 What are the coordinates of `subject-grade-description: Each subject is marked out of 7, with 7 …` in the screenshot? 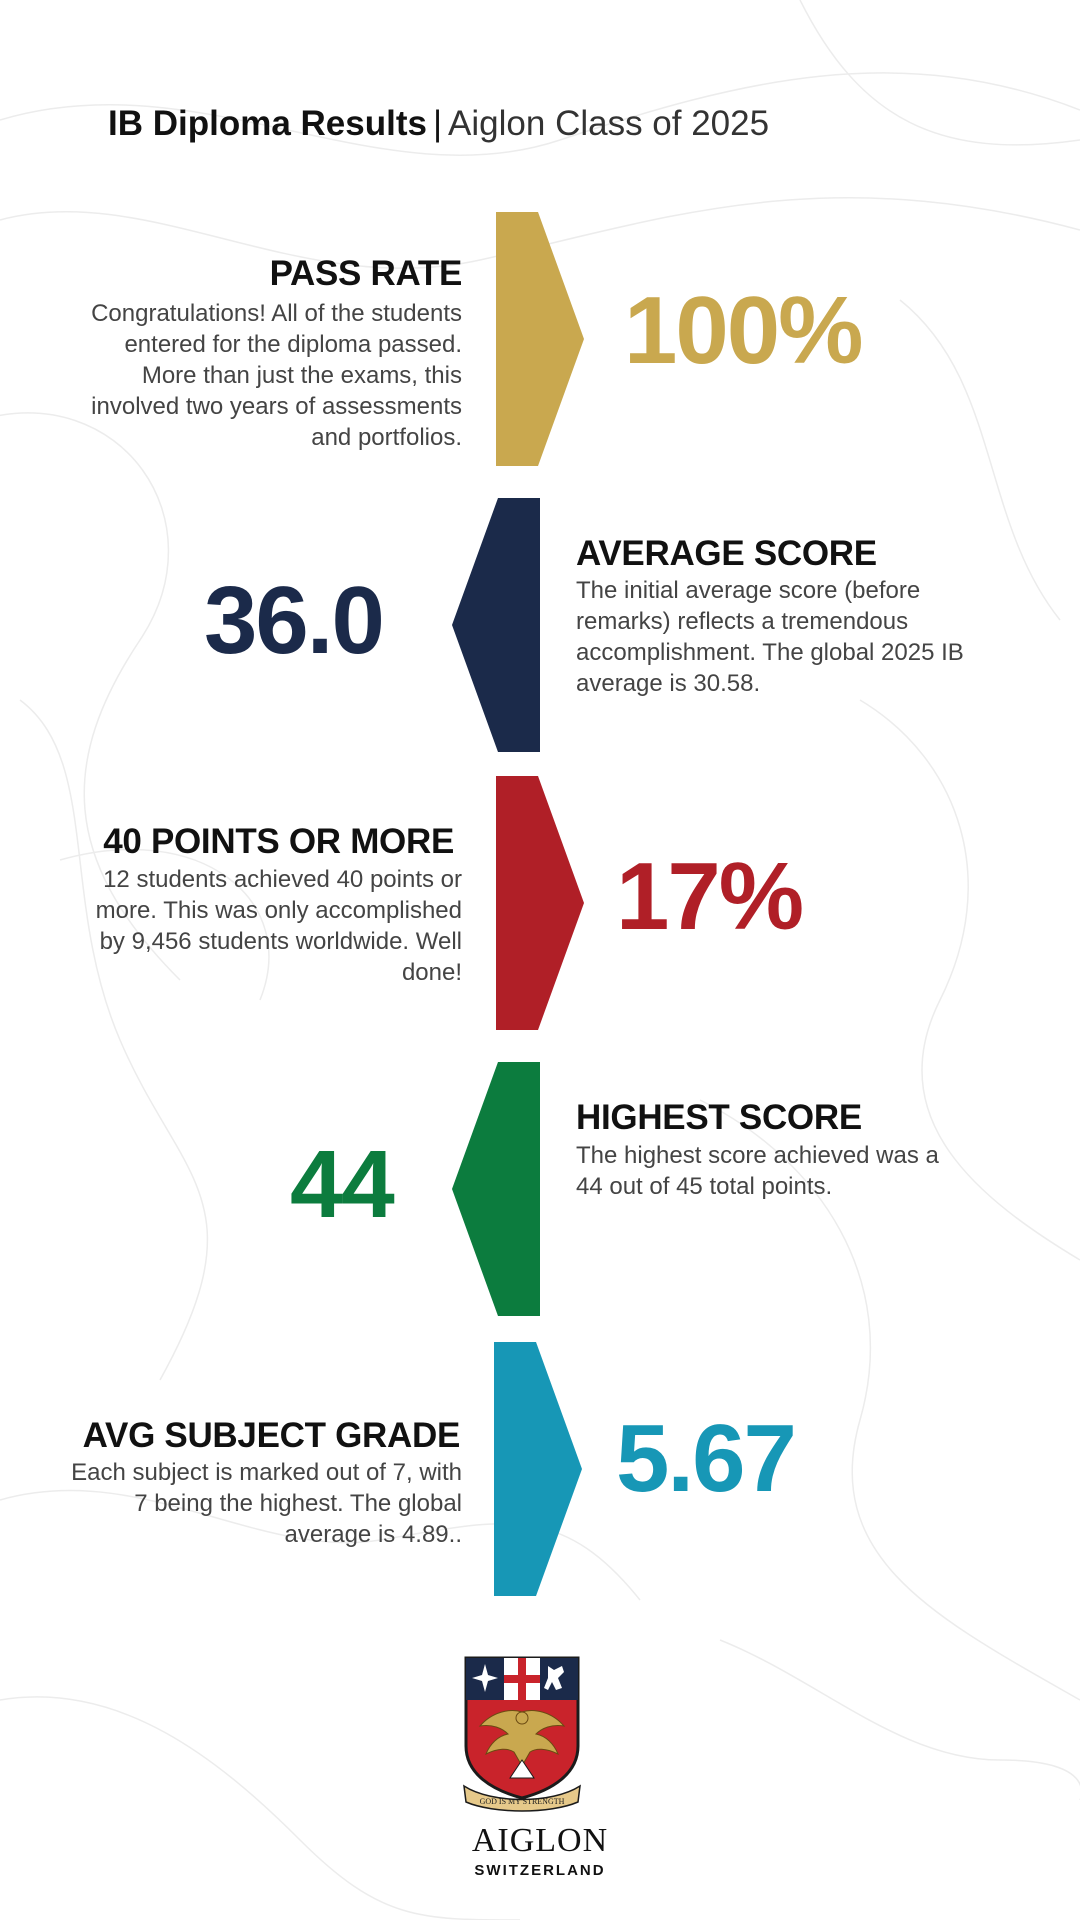 It's located at (266, 1503).